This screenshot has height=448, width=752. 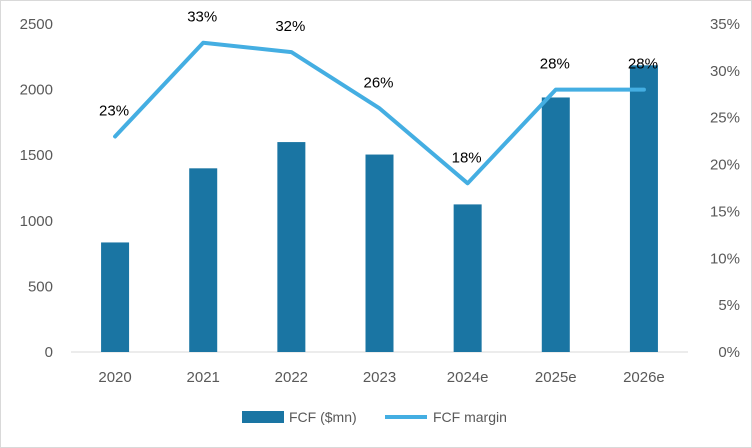 What do you see at coordinates (263, 417) in the screenshot?
I see `legend-swatch-fcf` at bounding box center [263, 417].